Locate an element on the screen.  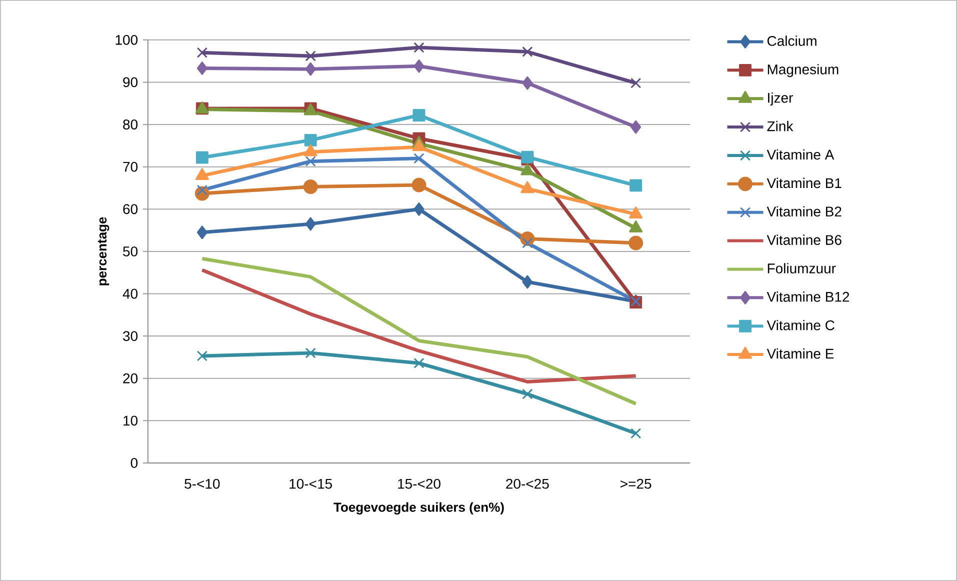
x-tick-label: 20-<25 is located at coordinates (527, 483).